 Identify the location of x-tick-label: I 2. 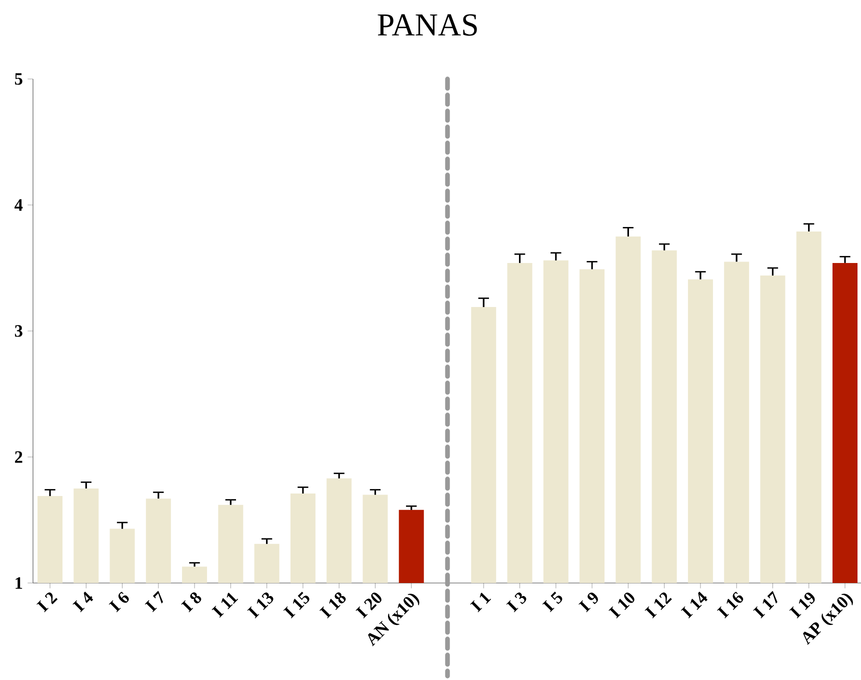
(47, 602).